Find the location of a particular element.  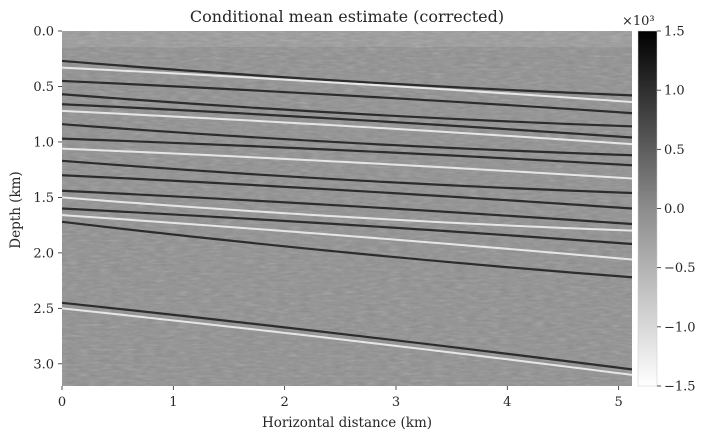

colorbar-tick-label: 1.0 is located at coordinates (674, 91).